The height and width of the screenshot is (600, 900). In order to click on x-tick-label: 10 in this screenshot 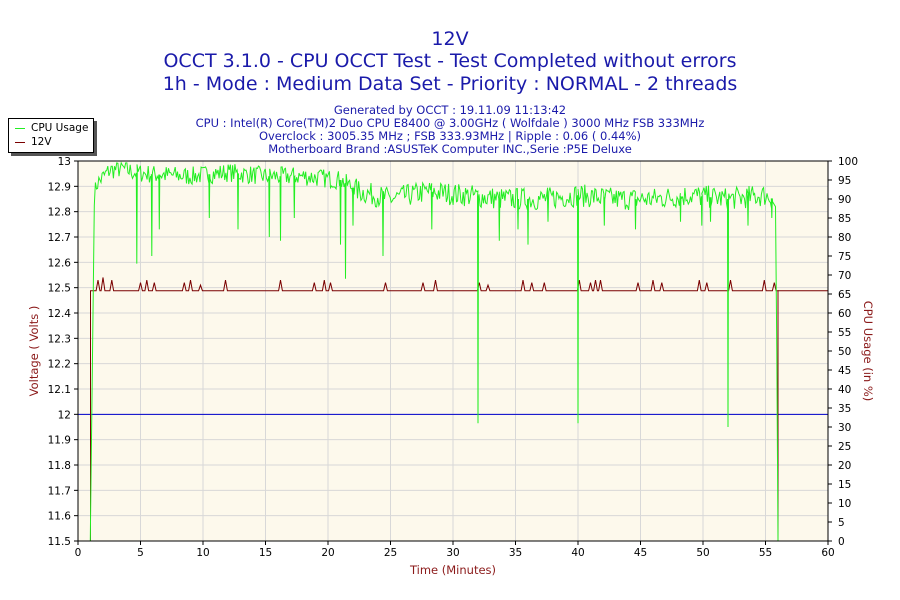, I will do `click(202, 553)`.